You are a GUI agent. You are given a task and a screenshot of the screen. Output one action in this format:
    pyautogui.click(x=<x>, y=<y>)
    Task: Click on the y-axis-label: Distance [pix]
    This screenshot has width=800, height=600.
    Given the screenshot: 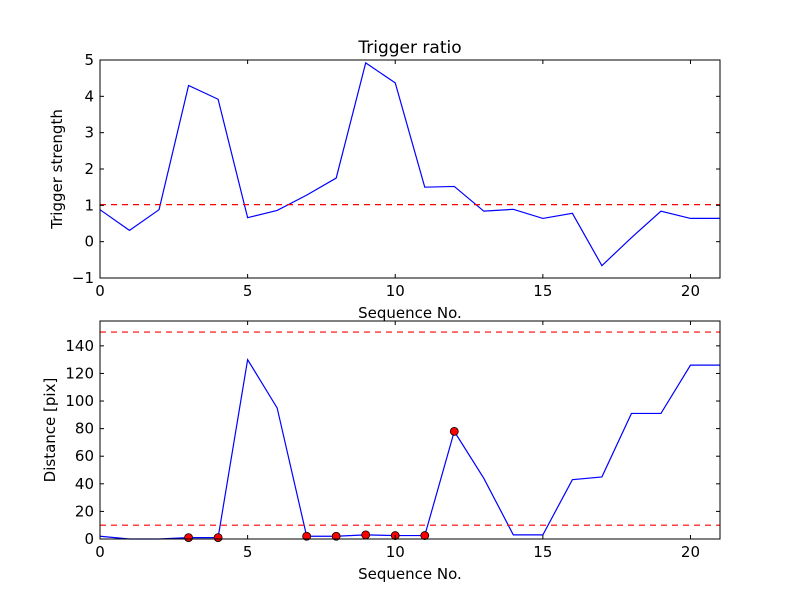 What is the action you would take?
    pyautogui.click(x=50, y=430)
    